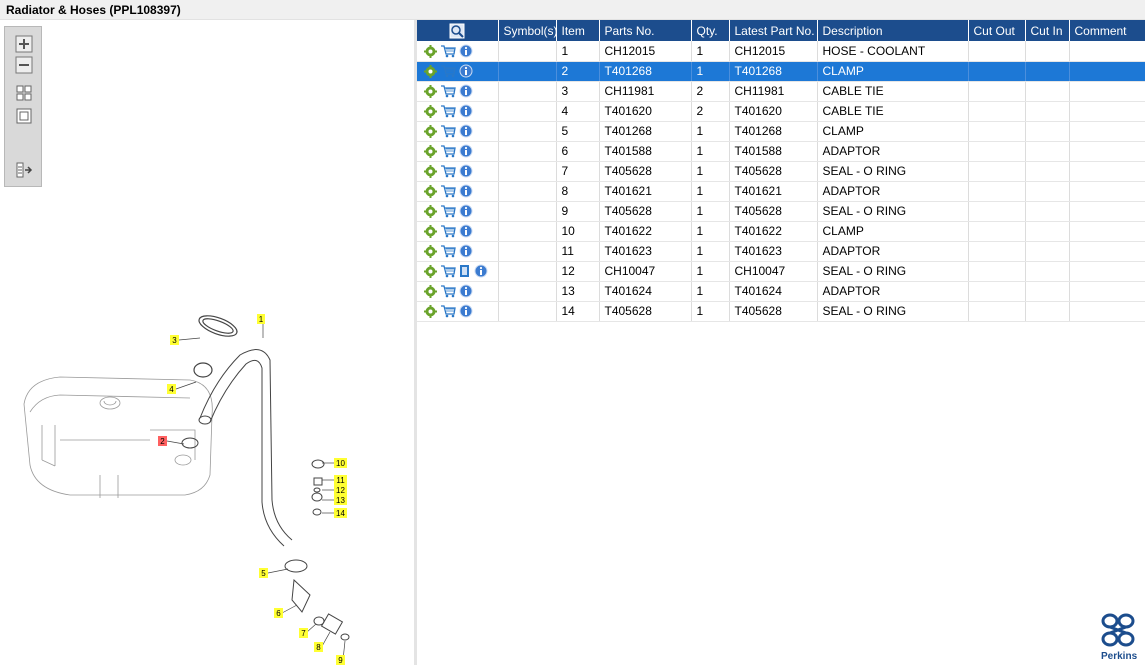 Image resolution: width=1145 pixels, height=665 pixels. Describe the element at coordinates (710, 171) in the screenshot. I see `cell-qty: 1` at that location.